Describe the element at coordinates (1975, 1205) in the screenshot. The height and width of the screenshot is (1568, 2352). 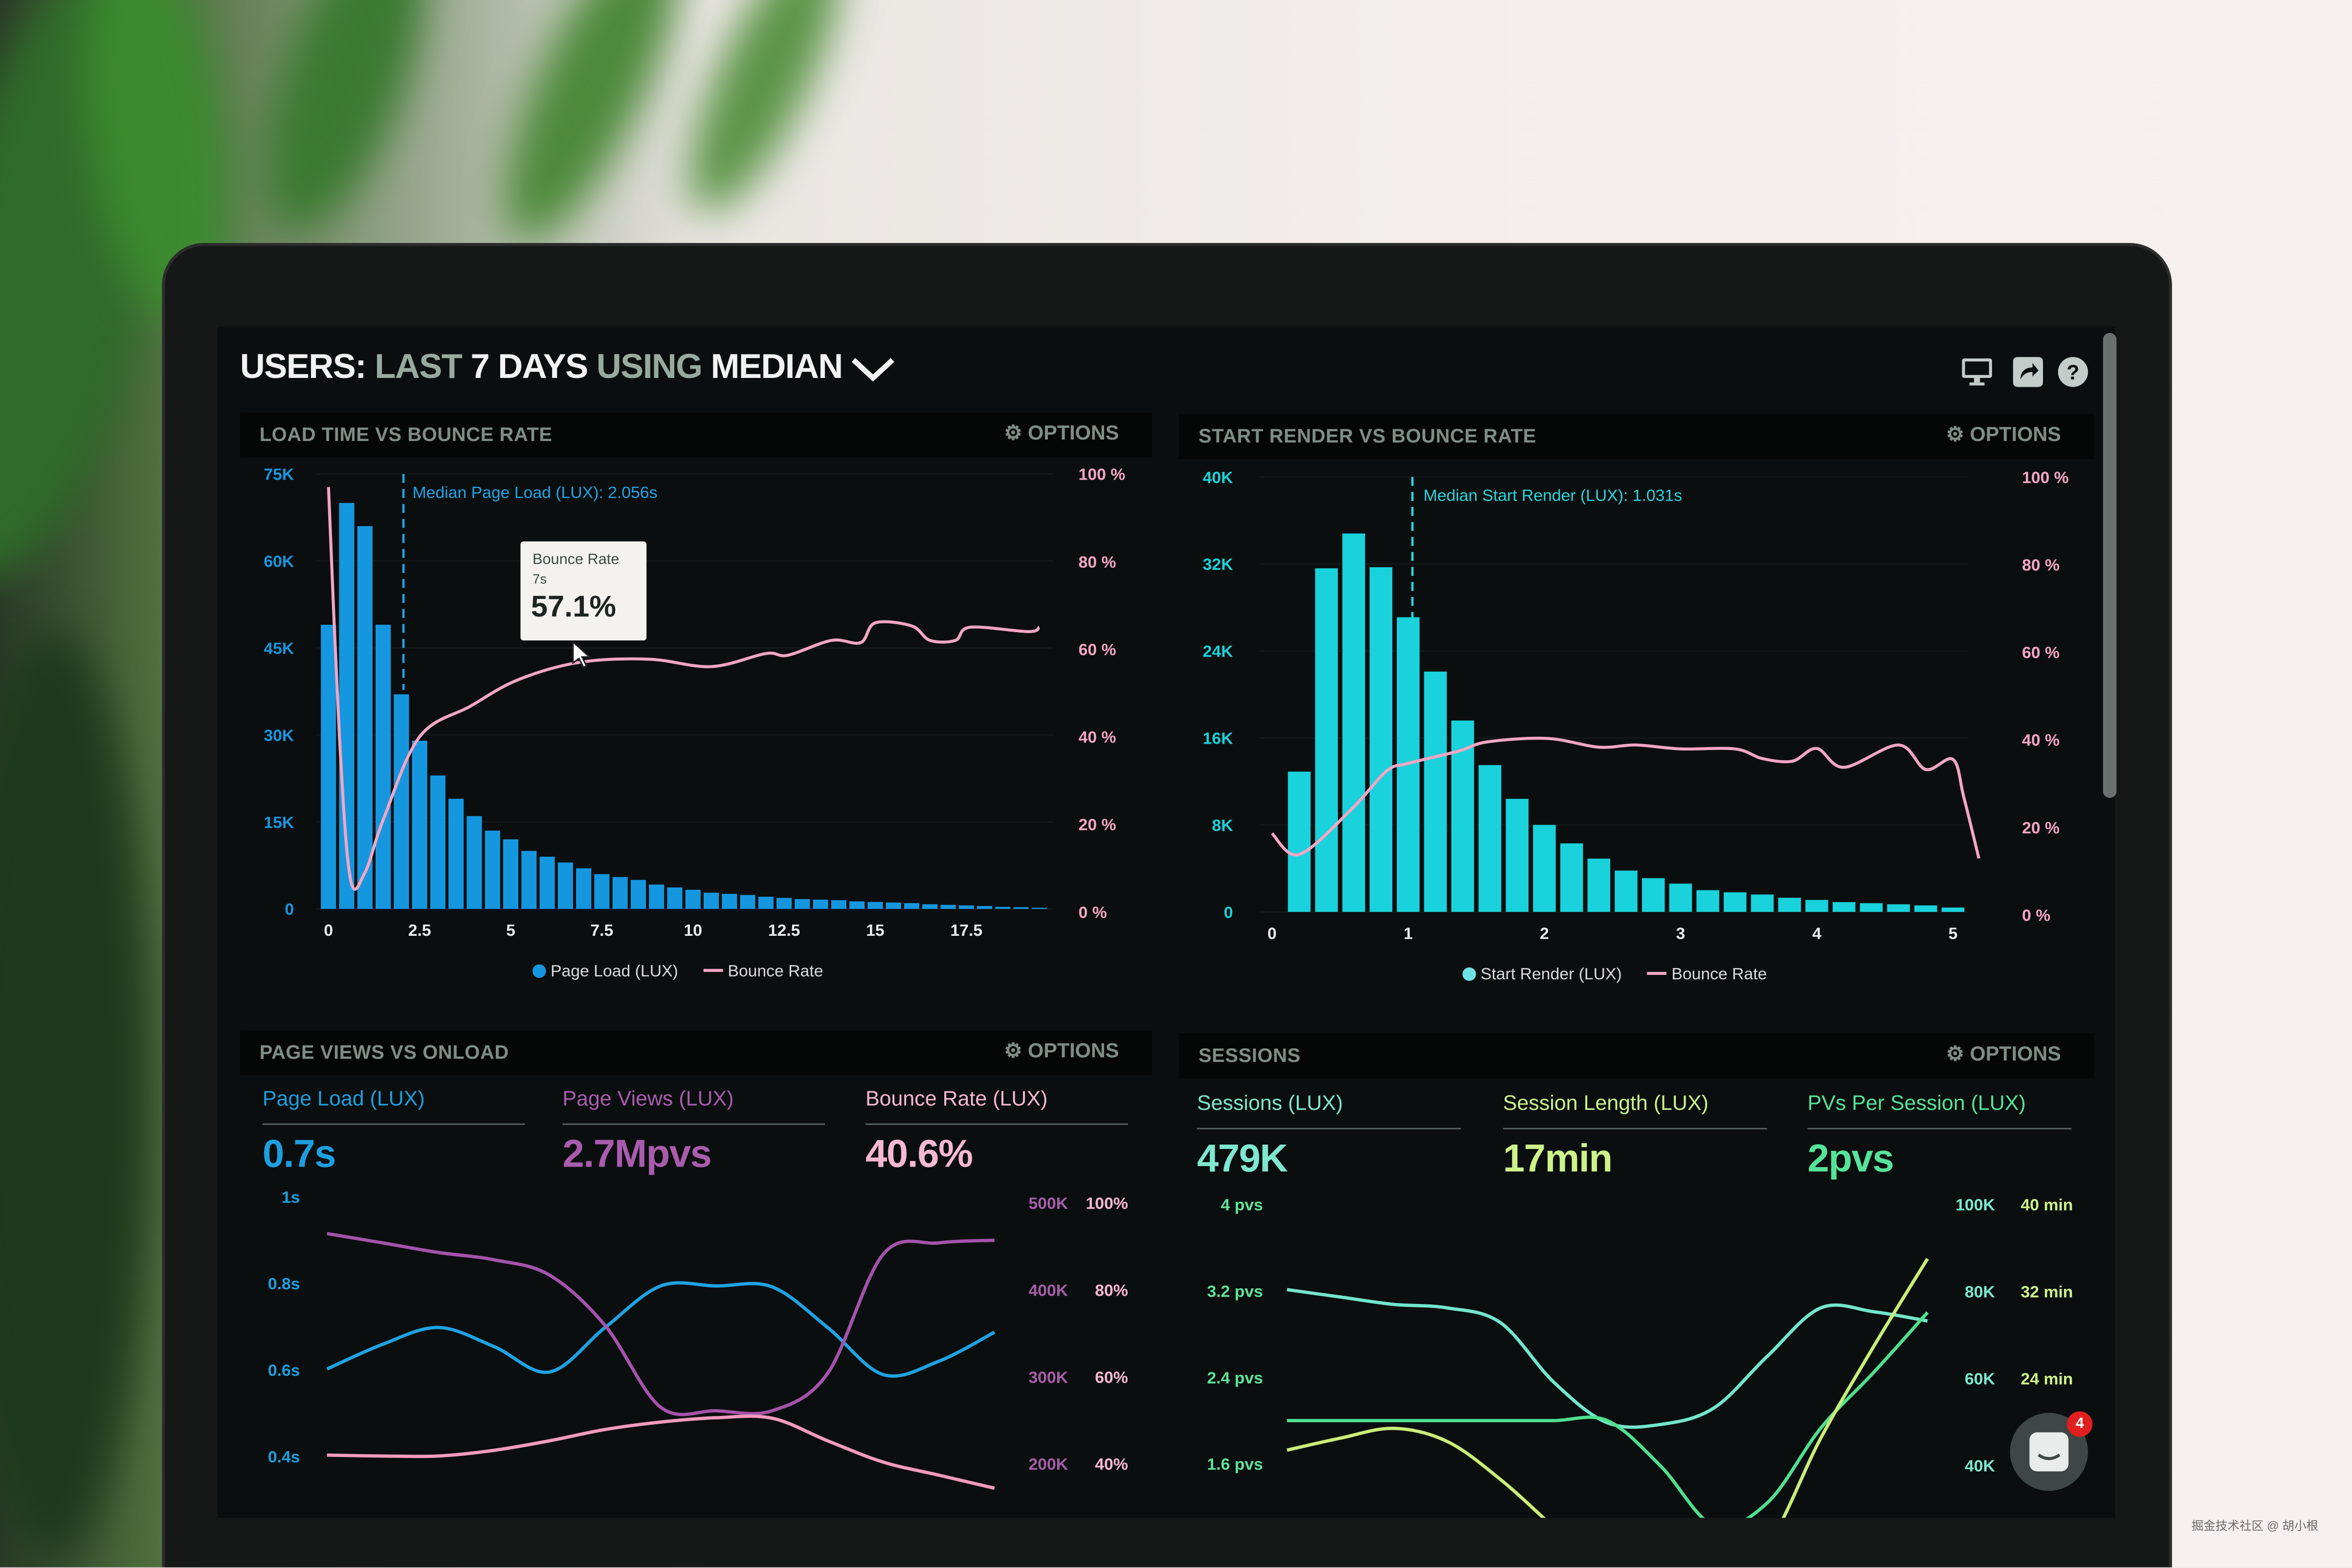
I see `y-right-tick-label: 100K` at that location.